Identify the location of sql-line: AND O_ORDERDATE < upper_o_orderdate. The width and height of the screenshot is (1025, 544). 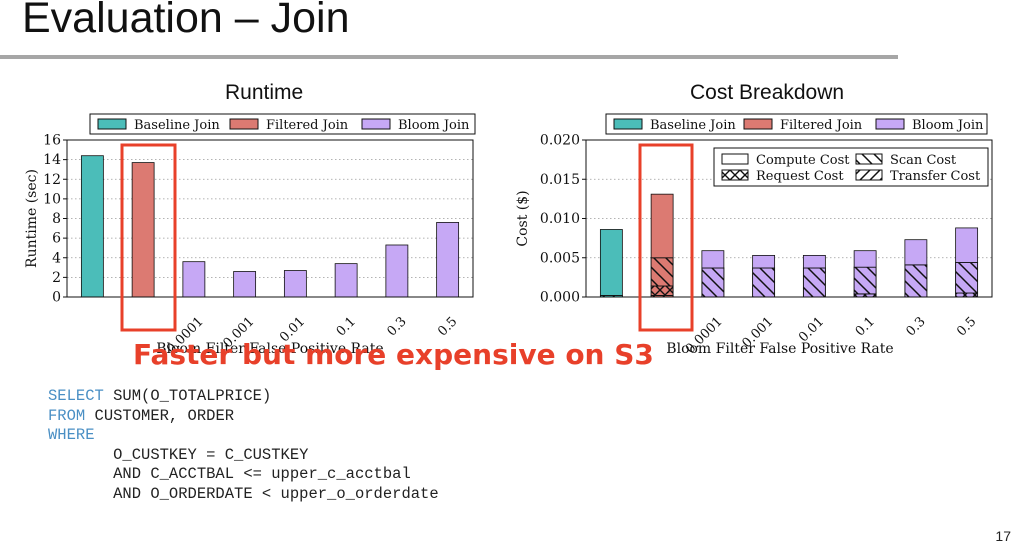
(243, 494).